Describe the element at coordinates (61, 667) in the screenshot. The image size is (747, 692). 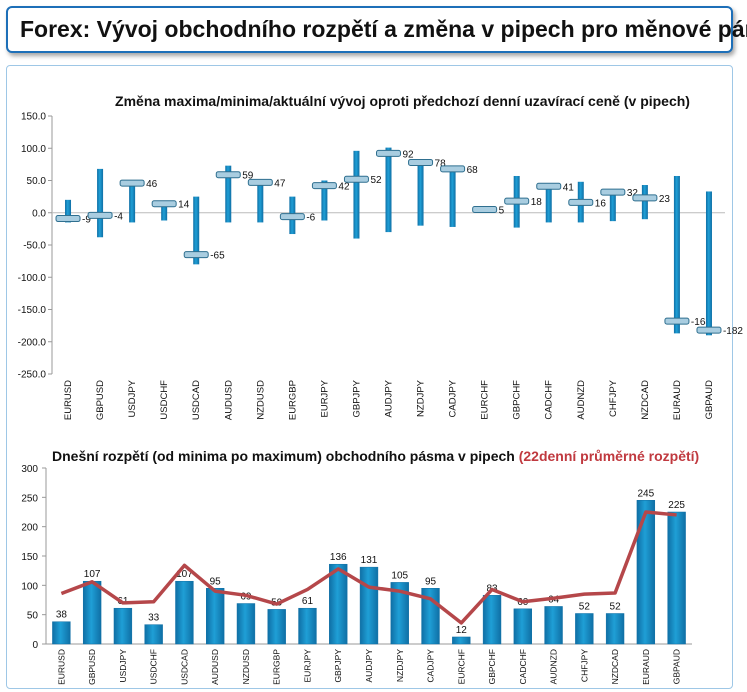
I see `chart2-category-label: EURUSD` at that location.